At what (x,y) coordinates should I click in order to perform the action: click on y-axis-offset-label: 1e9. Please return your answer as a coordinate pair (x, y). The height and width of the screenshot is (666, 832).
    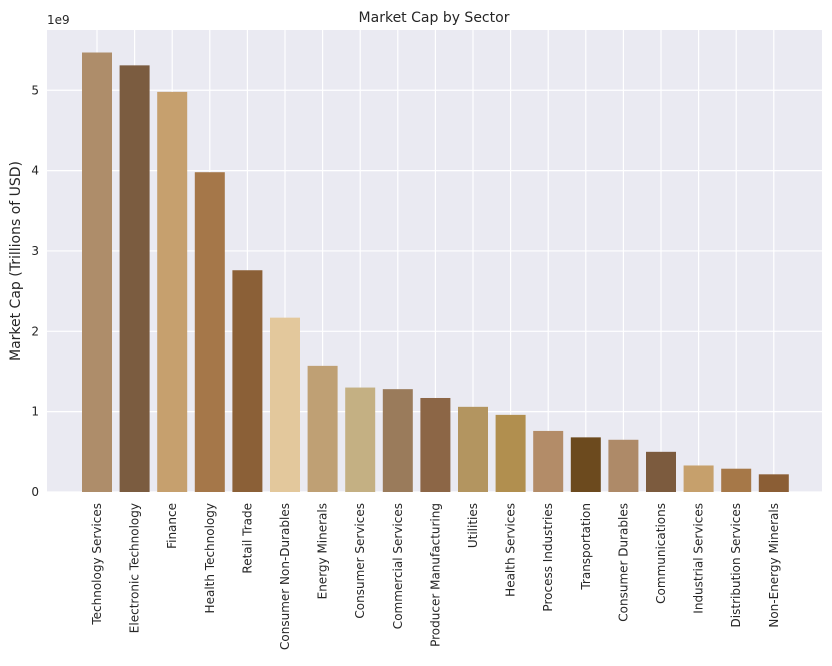
    Looking at the image, I should click on (58, 20).